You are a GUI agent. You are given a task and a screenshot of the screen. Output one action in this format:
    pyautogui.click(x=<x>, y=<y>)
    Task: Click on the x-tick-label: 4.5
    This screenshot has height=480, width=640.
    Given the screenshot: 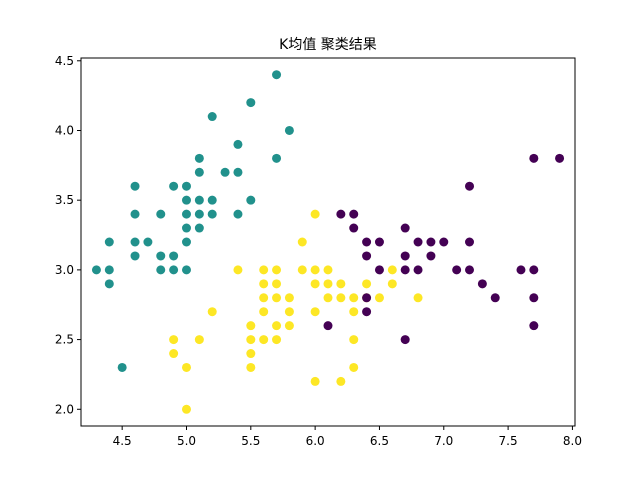 What is the action you would take?
    pyautogui.click(x=122, y=441)
    